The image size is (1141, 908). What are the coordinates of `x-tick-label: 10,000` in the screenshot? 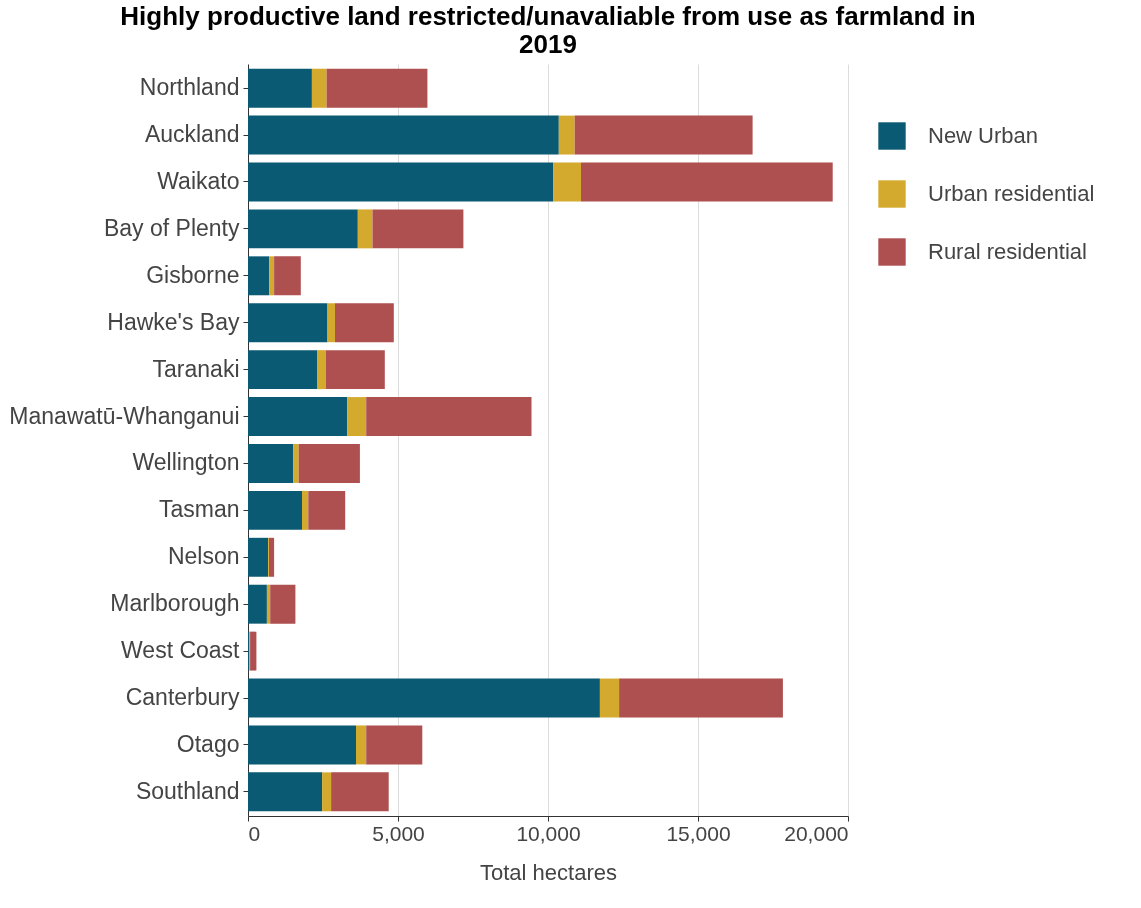 It's located at (548, 833).